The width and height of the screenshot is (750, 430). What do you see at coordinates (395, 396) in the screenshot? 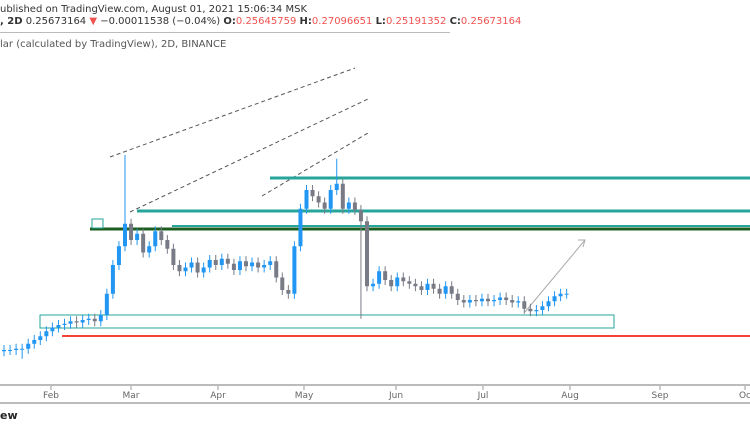
I see `x-tick-label: Jun` at bounding box center [395, 396].